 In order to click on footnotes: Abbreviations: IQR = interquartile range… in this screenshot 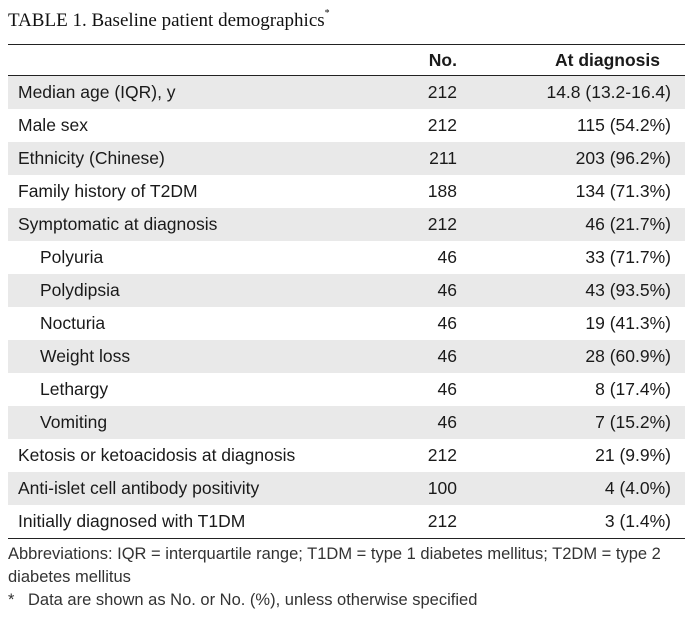, I will do `click(348, 577)`.